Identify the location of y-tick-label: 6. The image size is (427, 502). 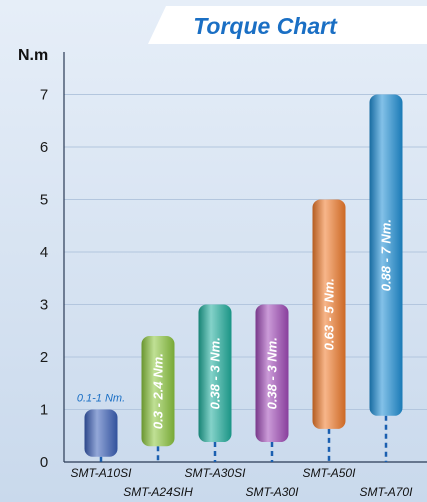
(44, 147).